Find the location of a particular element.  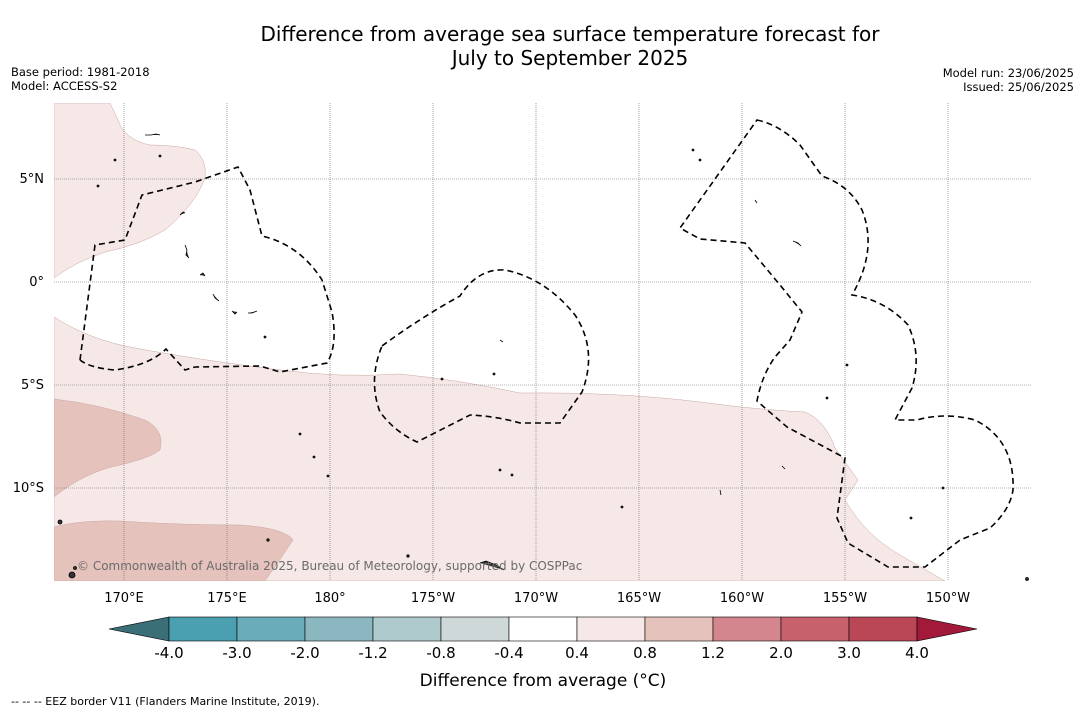

lon-label-180: 180° is located at coordinates (329, 598).